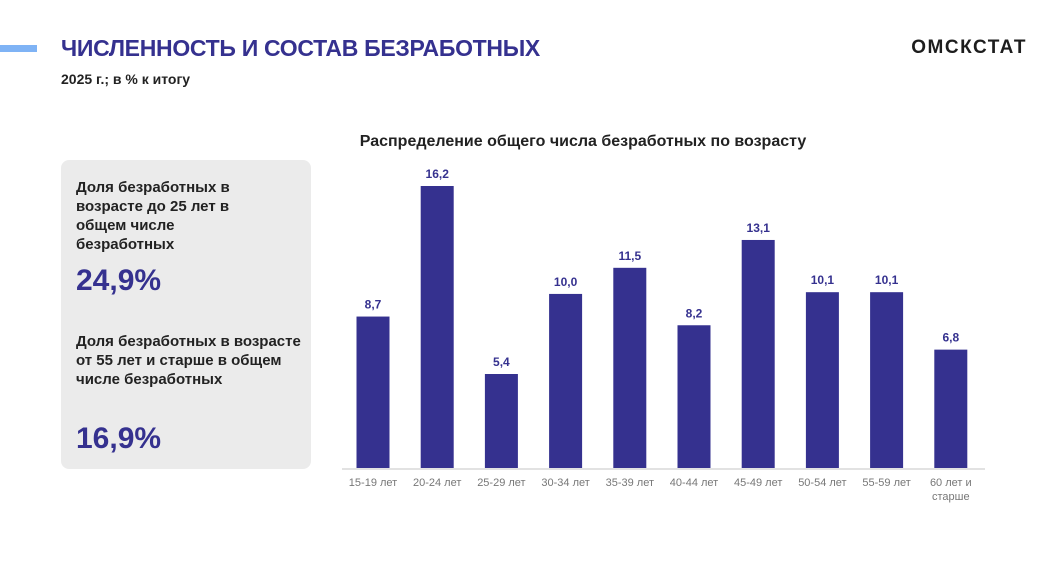  Describe the element at coordinates (119, 280) in the screenshot. I see `stat-value-under-25: 24,9%` at that location.